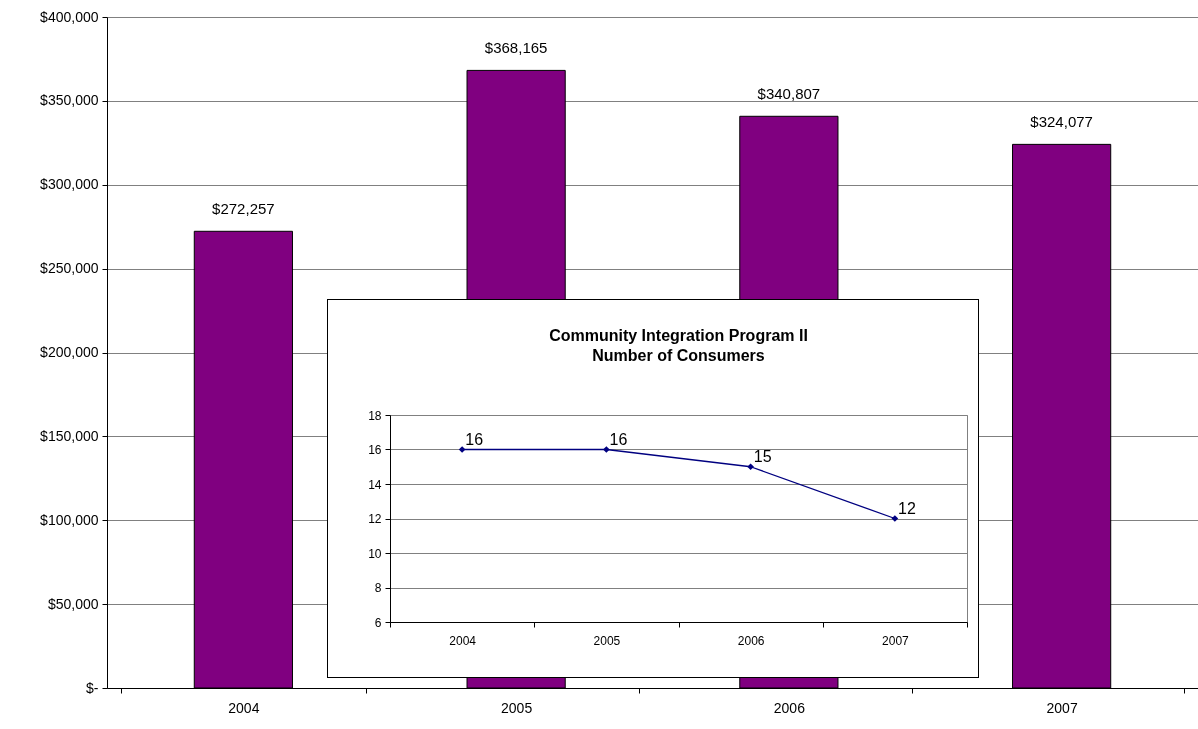 This screenshot has width=1198, height=729. What do you see at coordinates (678, 345) in the screenshot?
I see `chart-title: Community Integration Program II Number of Consumers` at bounding box center [678, 345].